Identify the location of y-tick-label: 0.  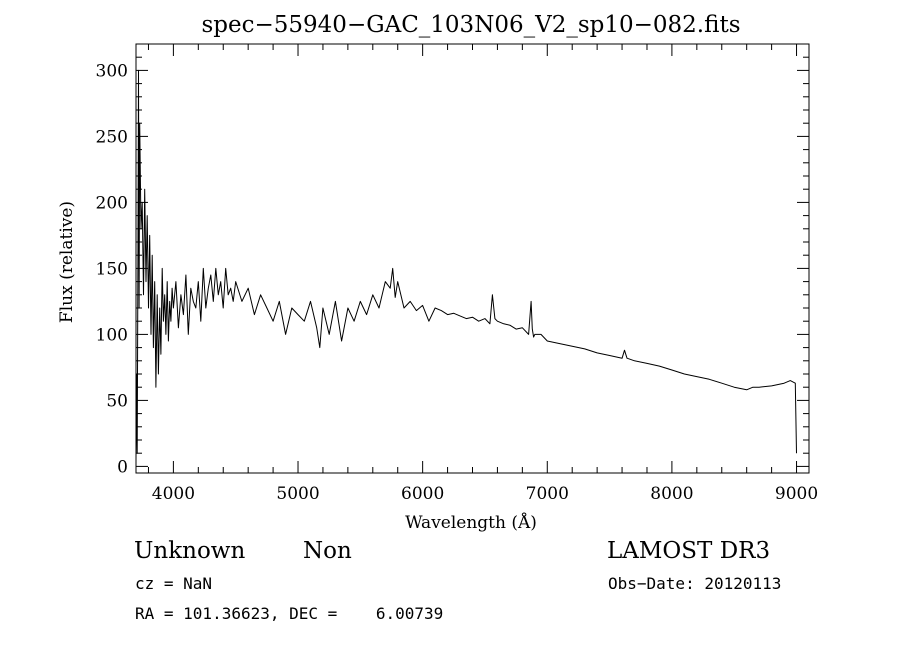
(122, 467).